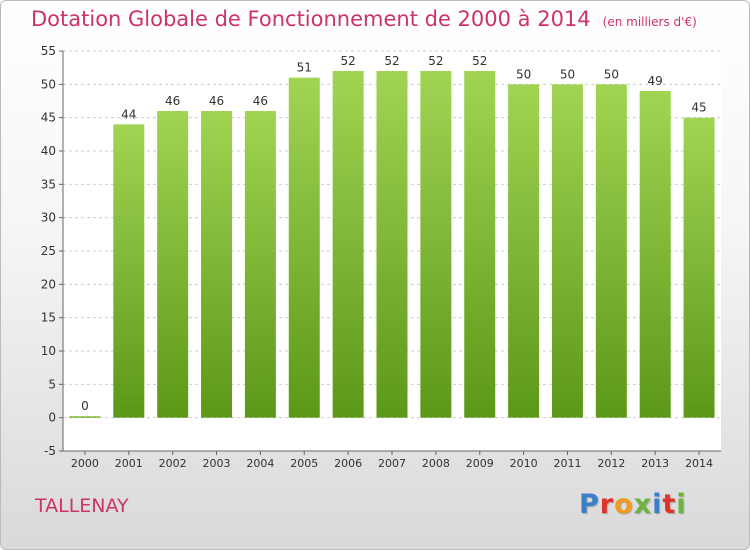 The width and height of the screenshot is (750, 550). I want to click on x-tick-label: 2005, so click(304, 463).